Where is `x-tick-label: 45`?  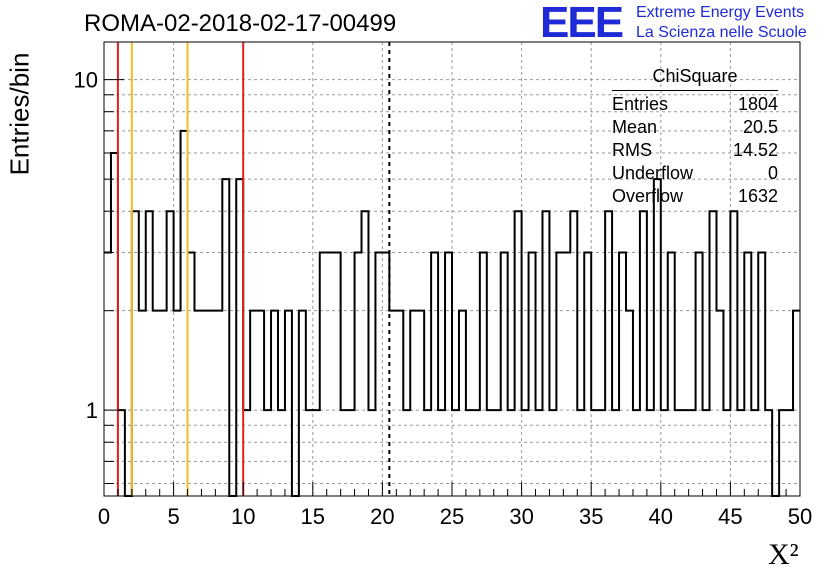 x-tick-label: 45 is located at coordinates (730, 516).